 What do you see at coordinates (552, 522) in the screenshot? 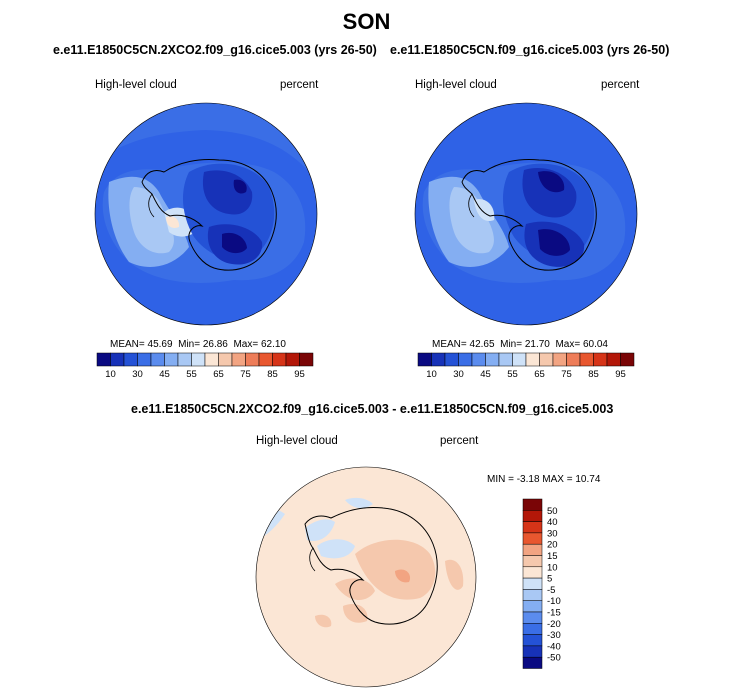
I see `diff-colorbar-tick-label: 40` at bounding box center [552, 522].